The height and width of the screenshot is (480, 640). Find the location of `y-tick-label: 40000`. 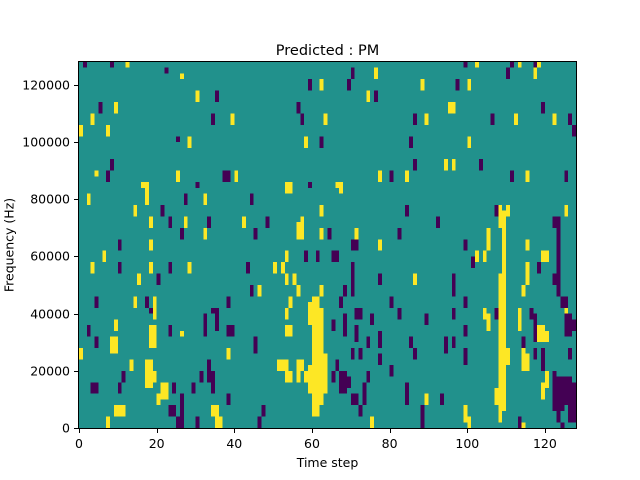

y-tick-label: 40000 is located at coordinates (50, 314).